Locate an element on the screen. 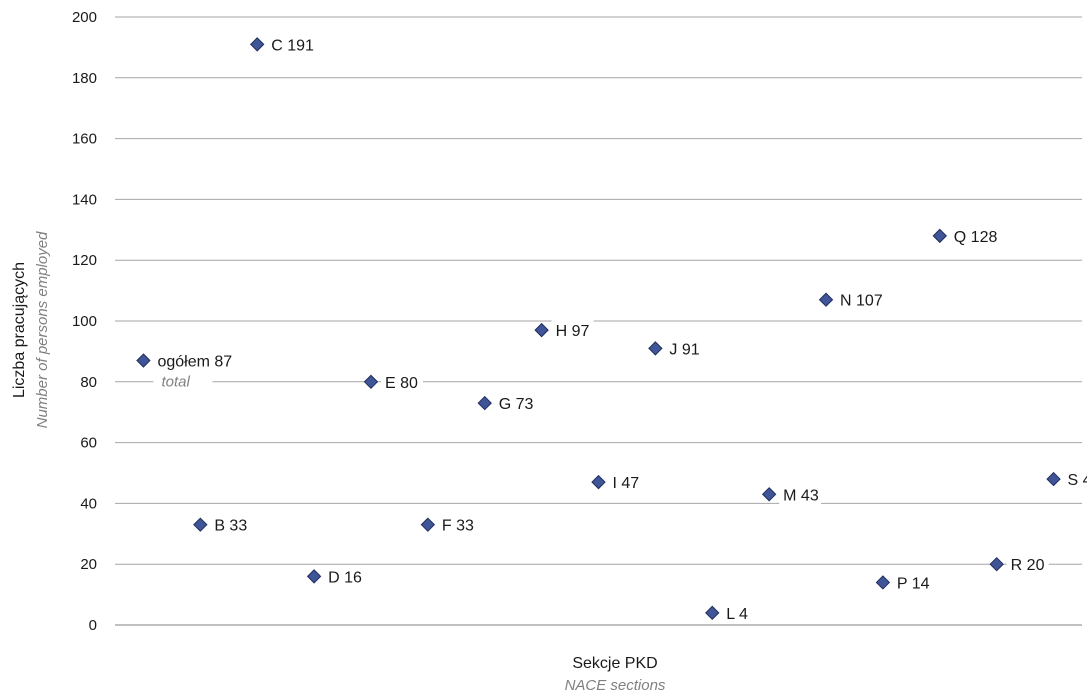  data-label-G: G 73 is located at coordinates (516, 404).